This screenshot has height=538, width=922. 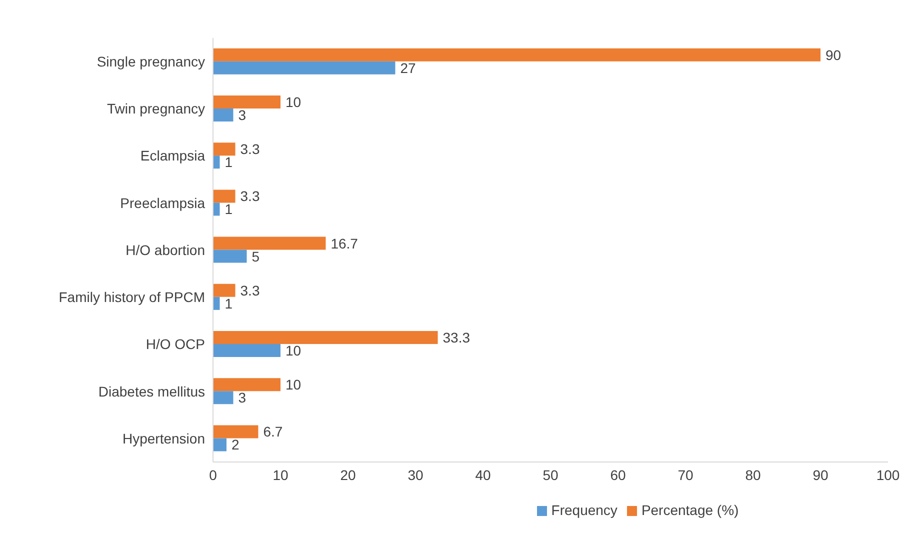 What do you see at coordinates (550, 474) in the screenshot?
I see `x-tick-label: 50` at bounding box center [550, 474].